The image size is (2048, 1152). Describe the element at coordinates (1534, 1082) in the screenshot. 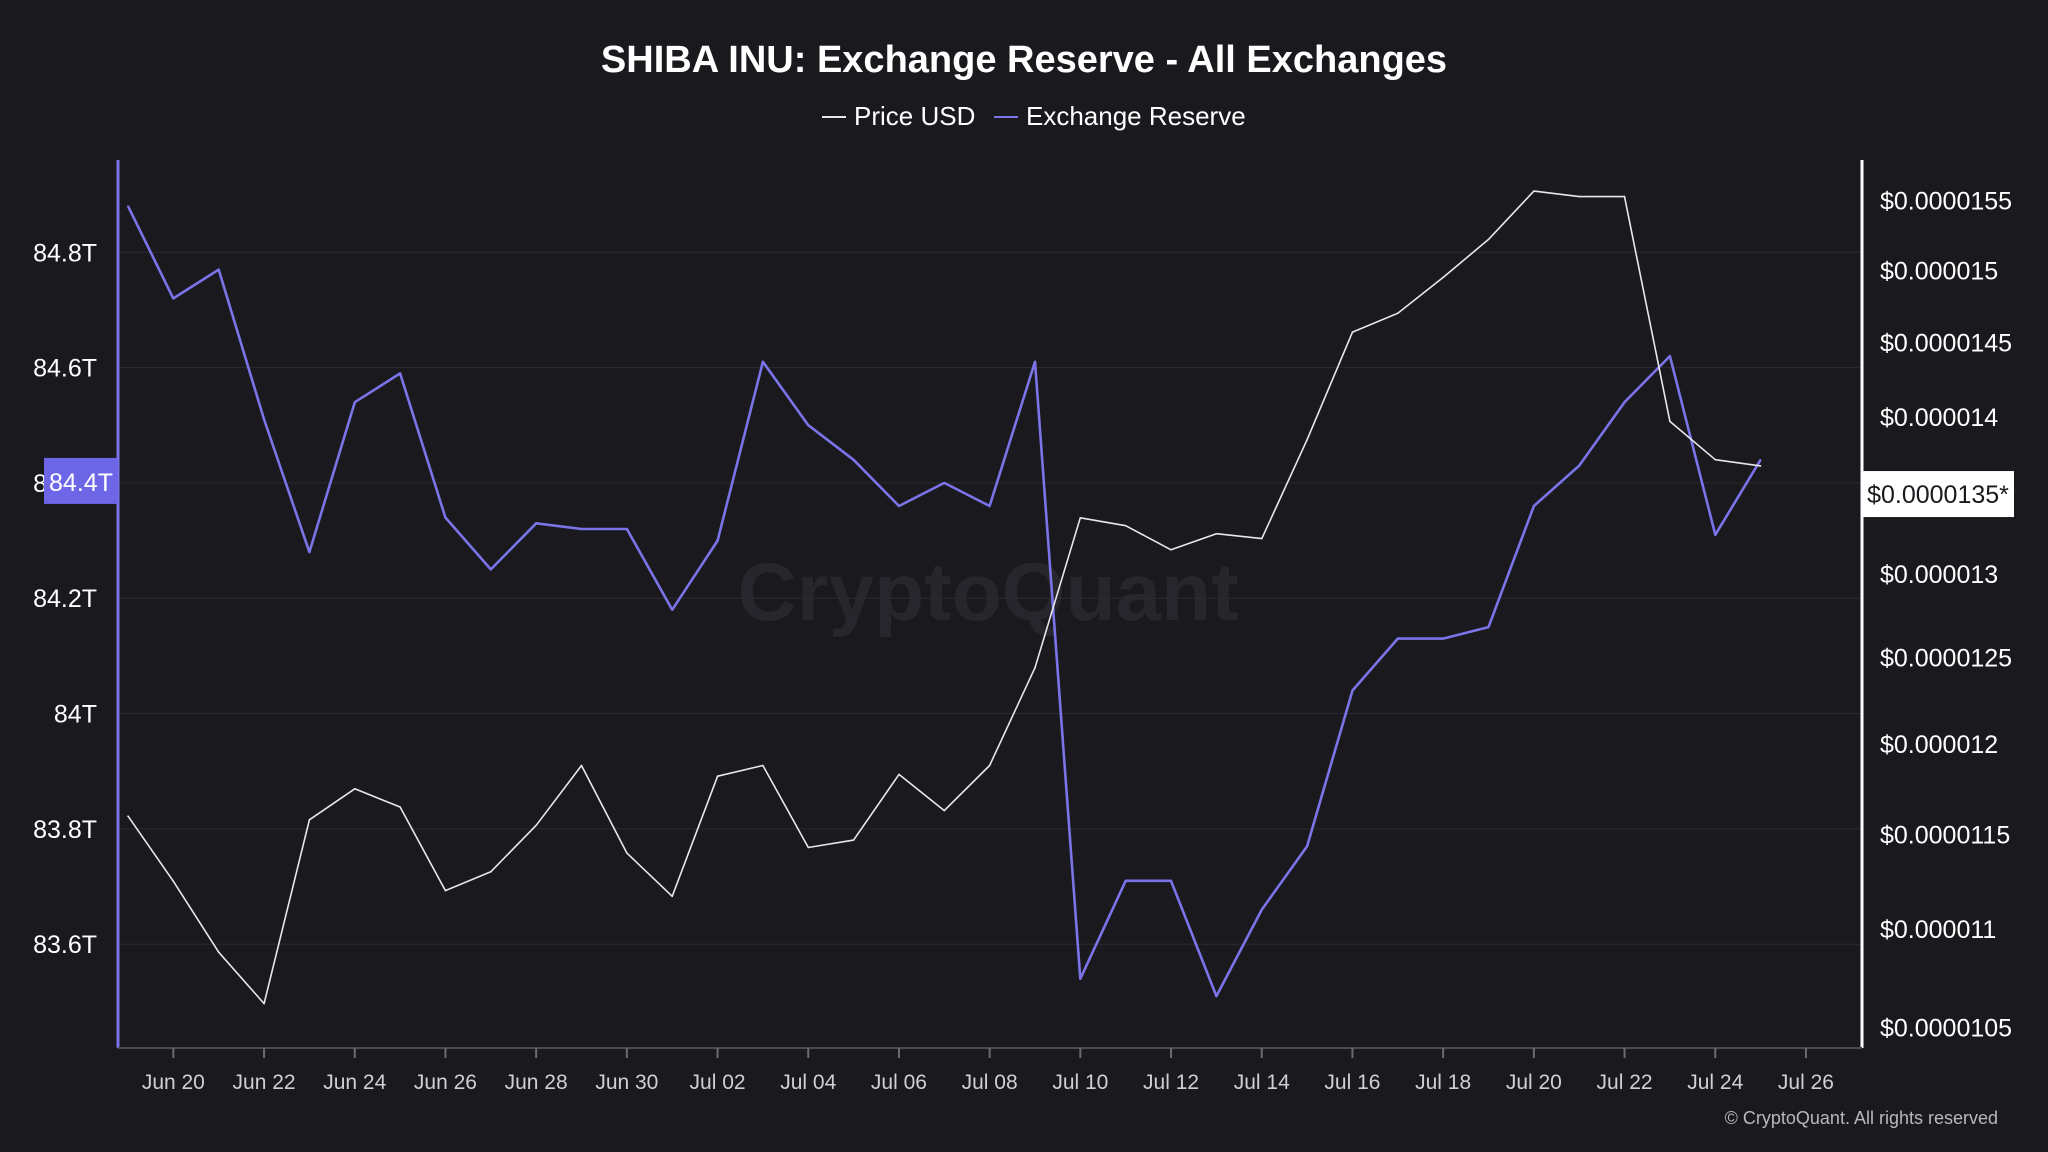

I see `x-tick-label-15: Jul 20` at that location.